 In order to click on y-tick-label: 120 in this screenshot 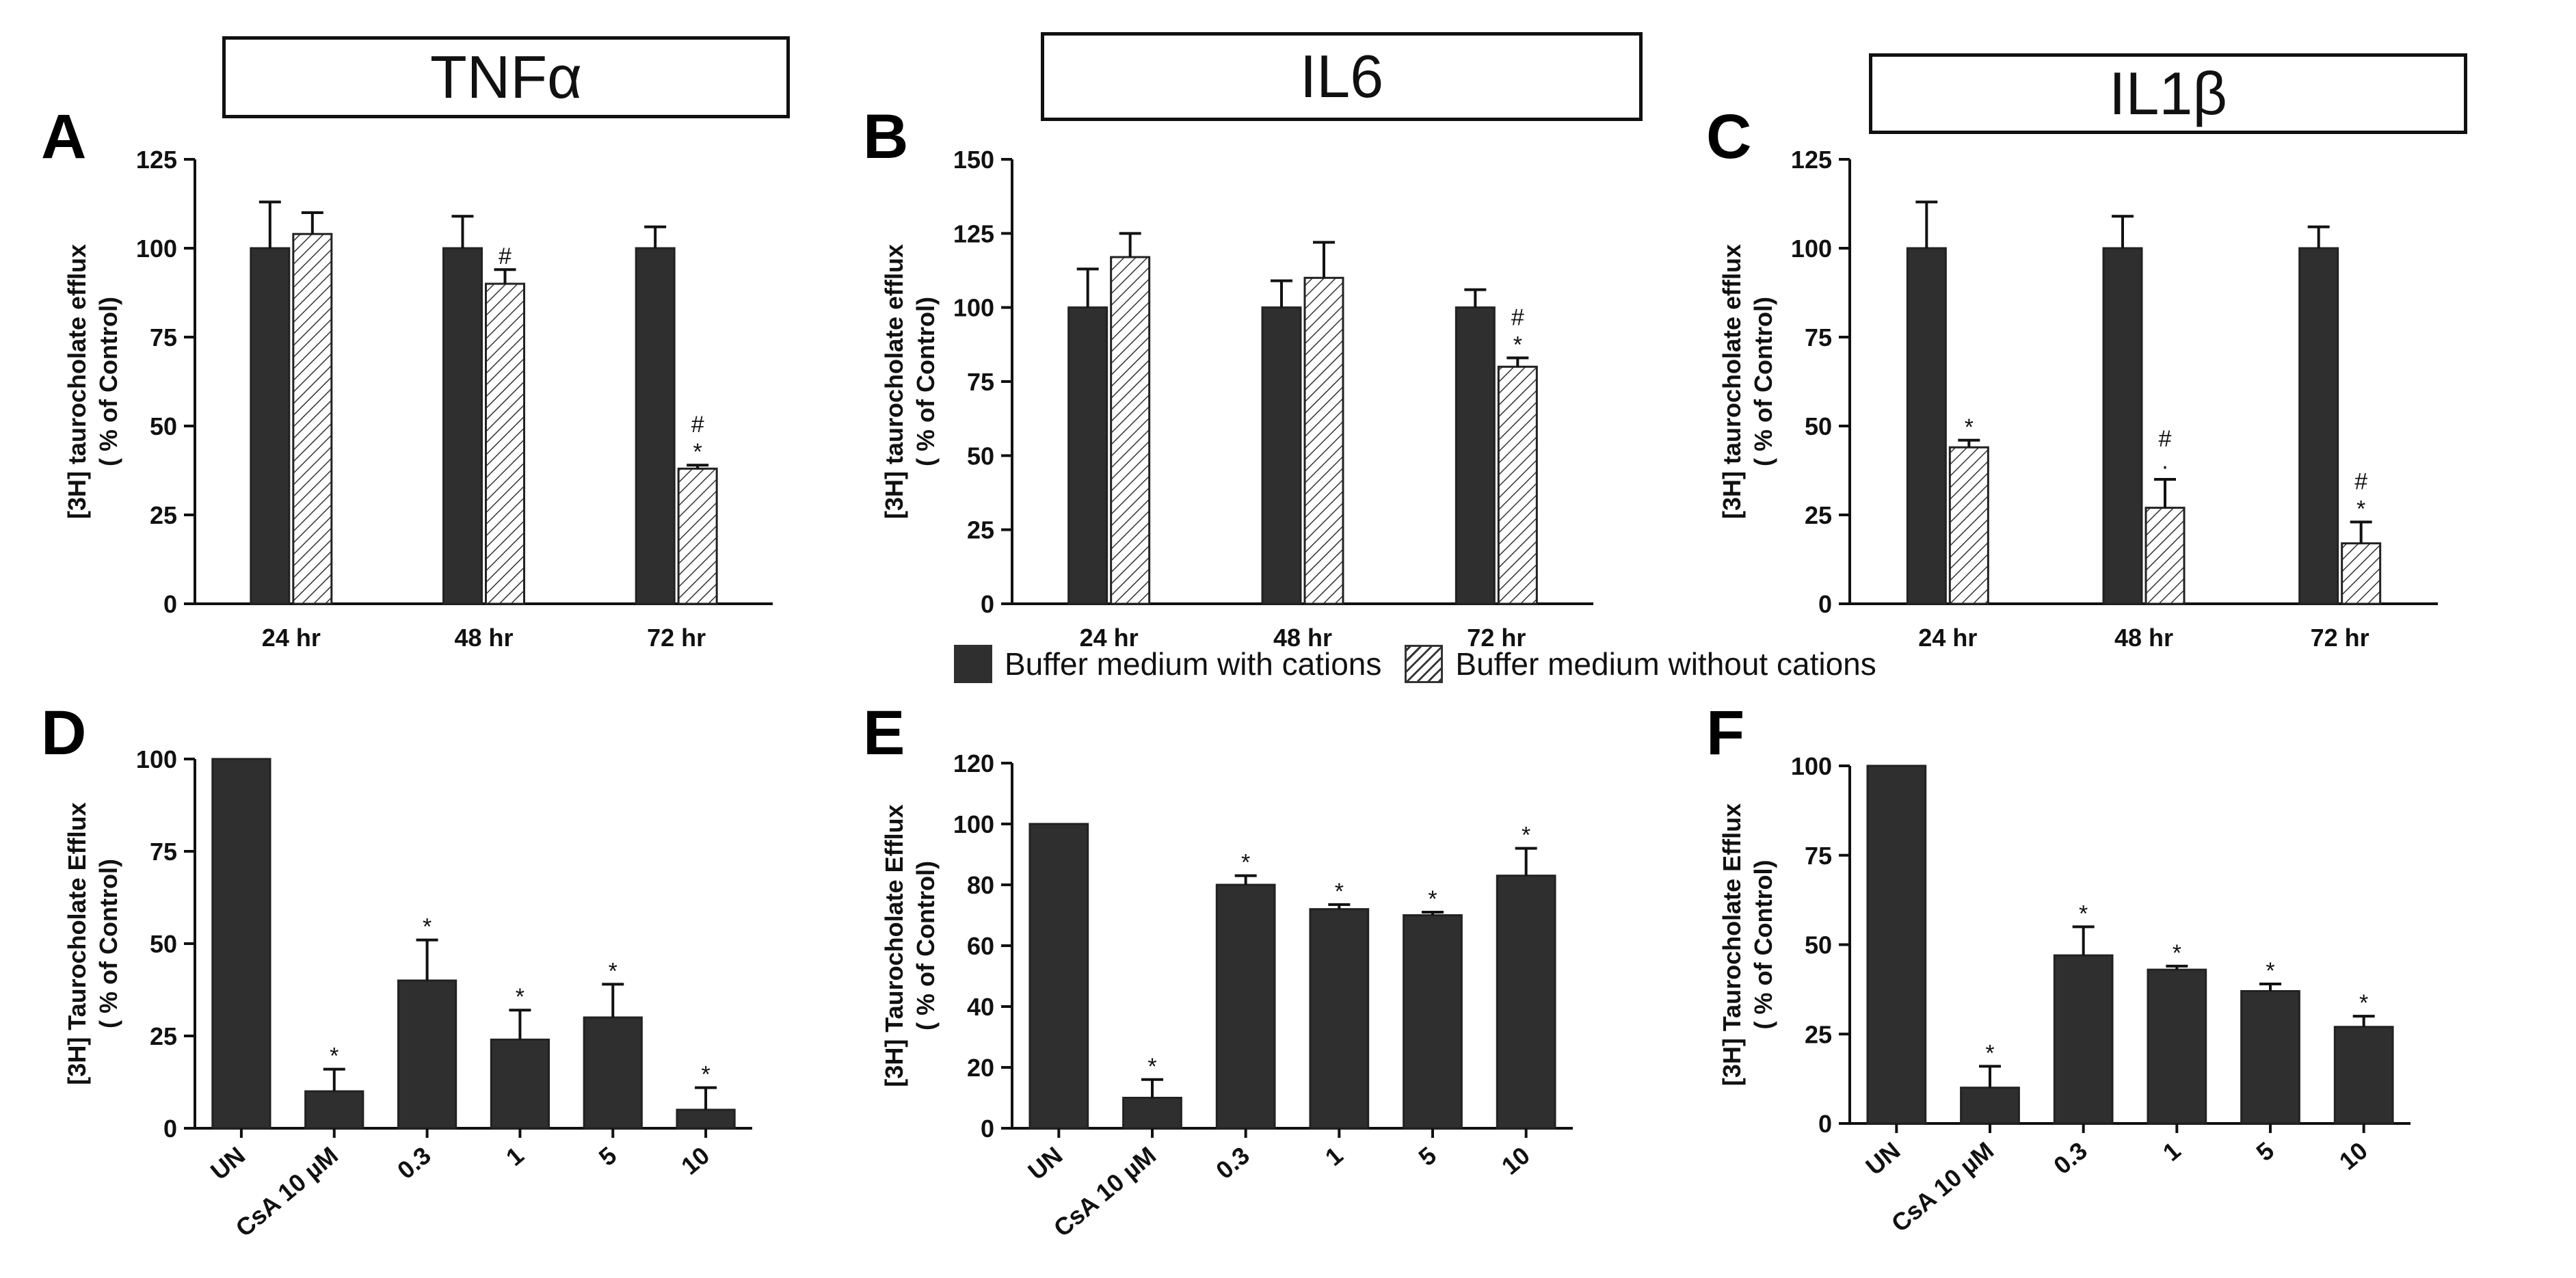, I will do `click(973, 763)`.